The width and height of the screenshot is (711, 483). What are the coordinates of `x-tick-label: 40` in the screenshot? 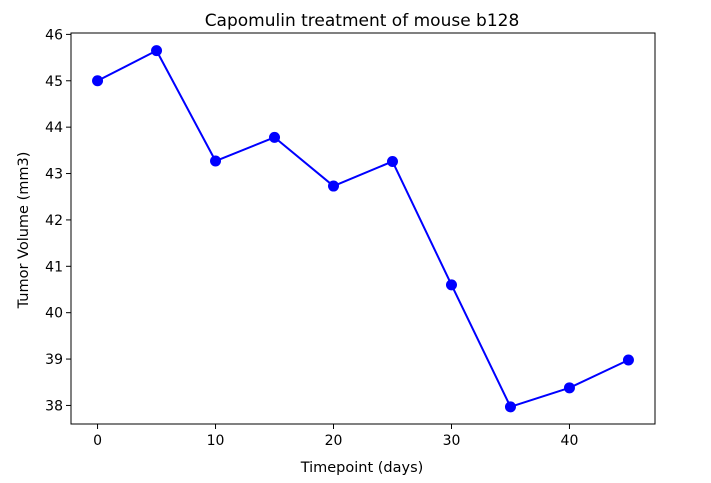 It's located at (570, 441).